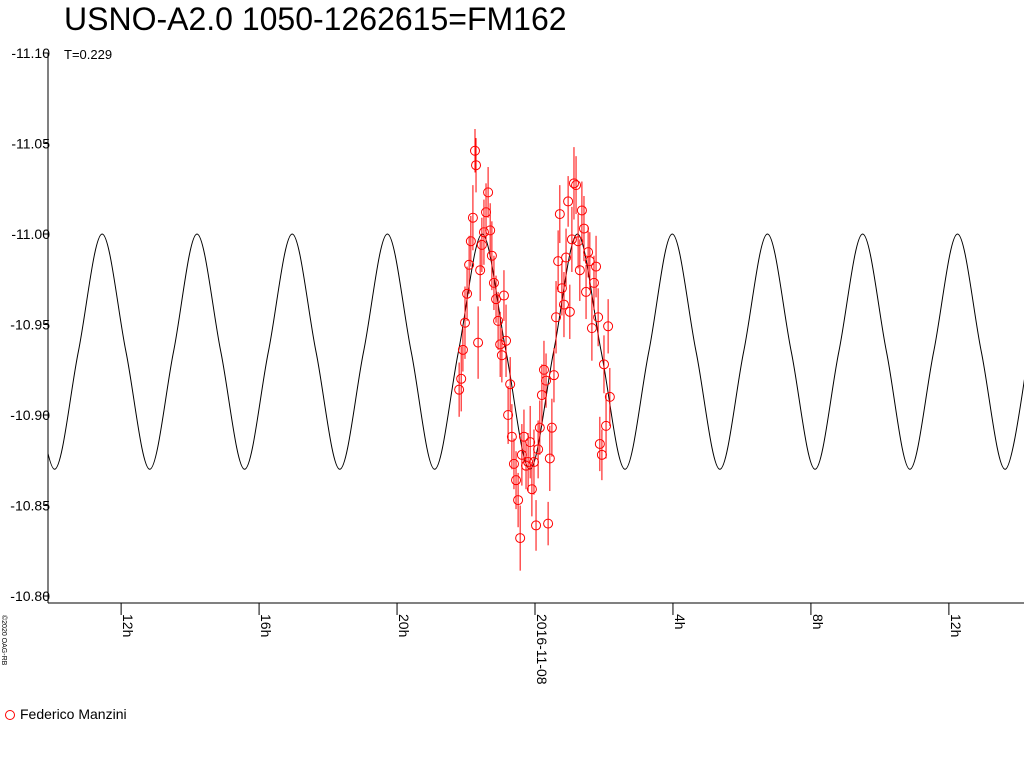  Describe the element at coordinates (30, 144) in the screenshot. I see `y-tick-label: -11.05` at that location.